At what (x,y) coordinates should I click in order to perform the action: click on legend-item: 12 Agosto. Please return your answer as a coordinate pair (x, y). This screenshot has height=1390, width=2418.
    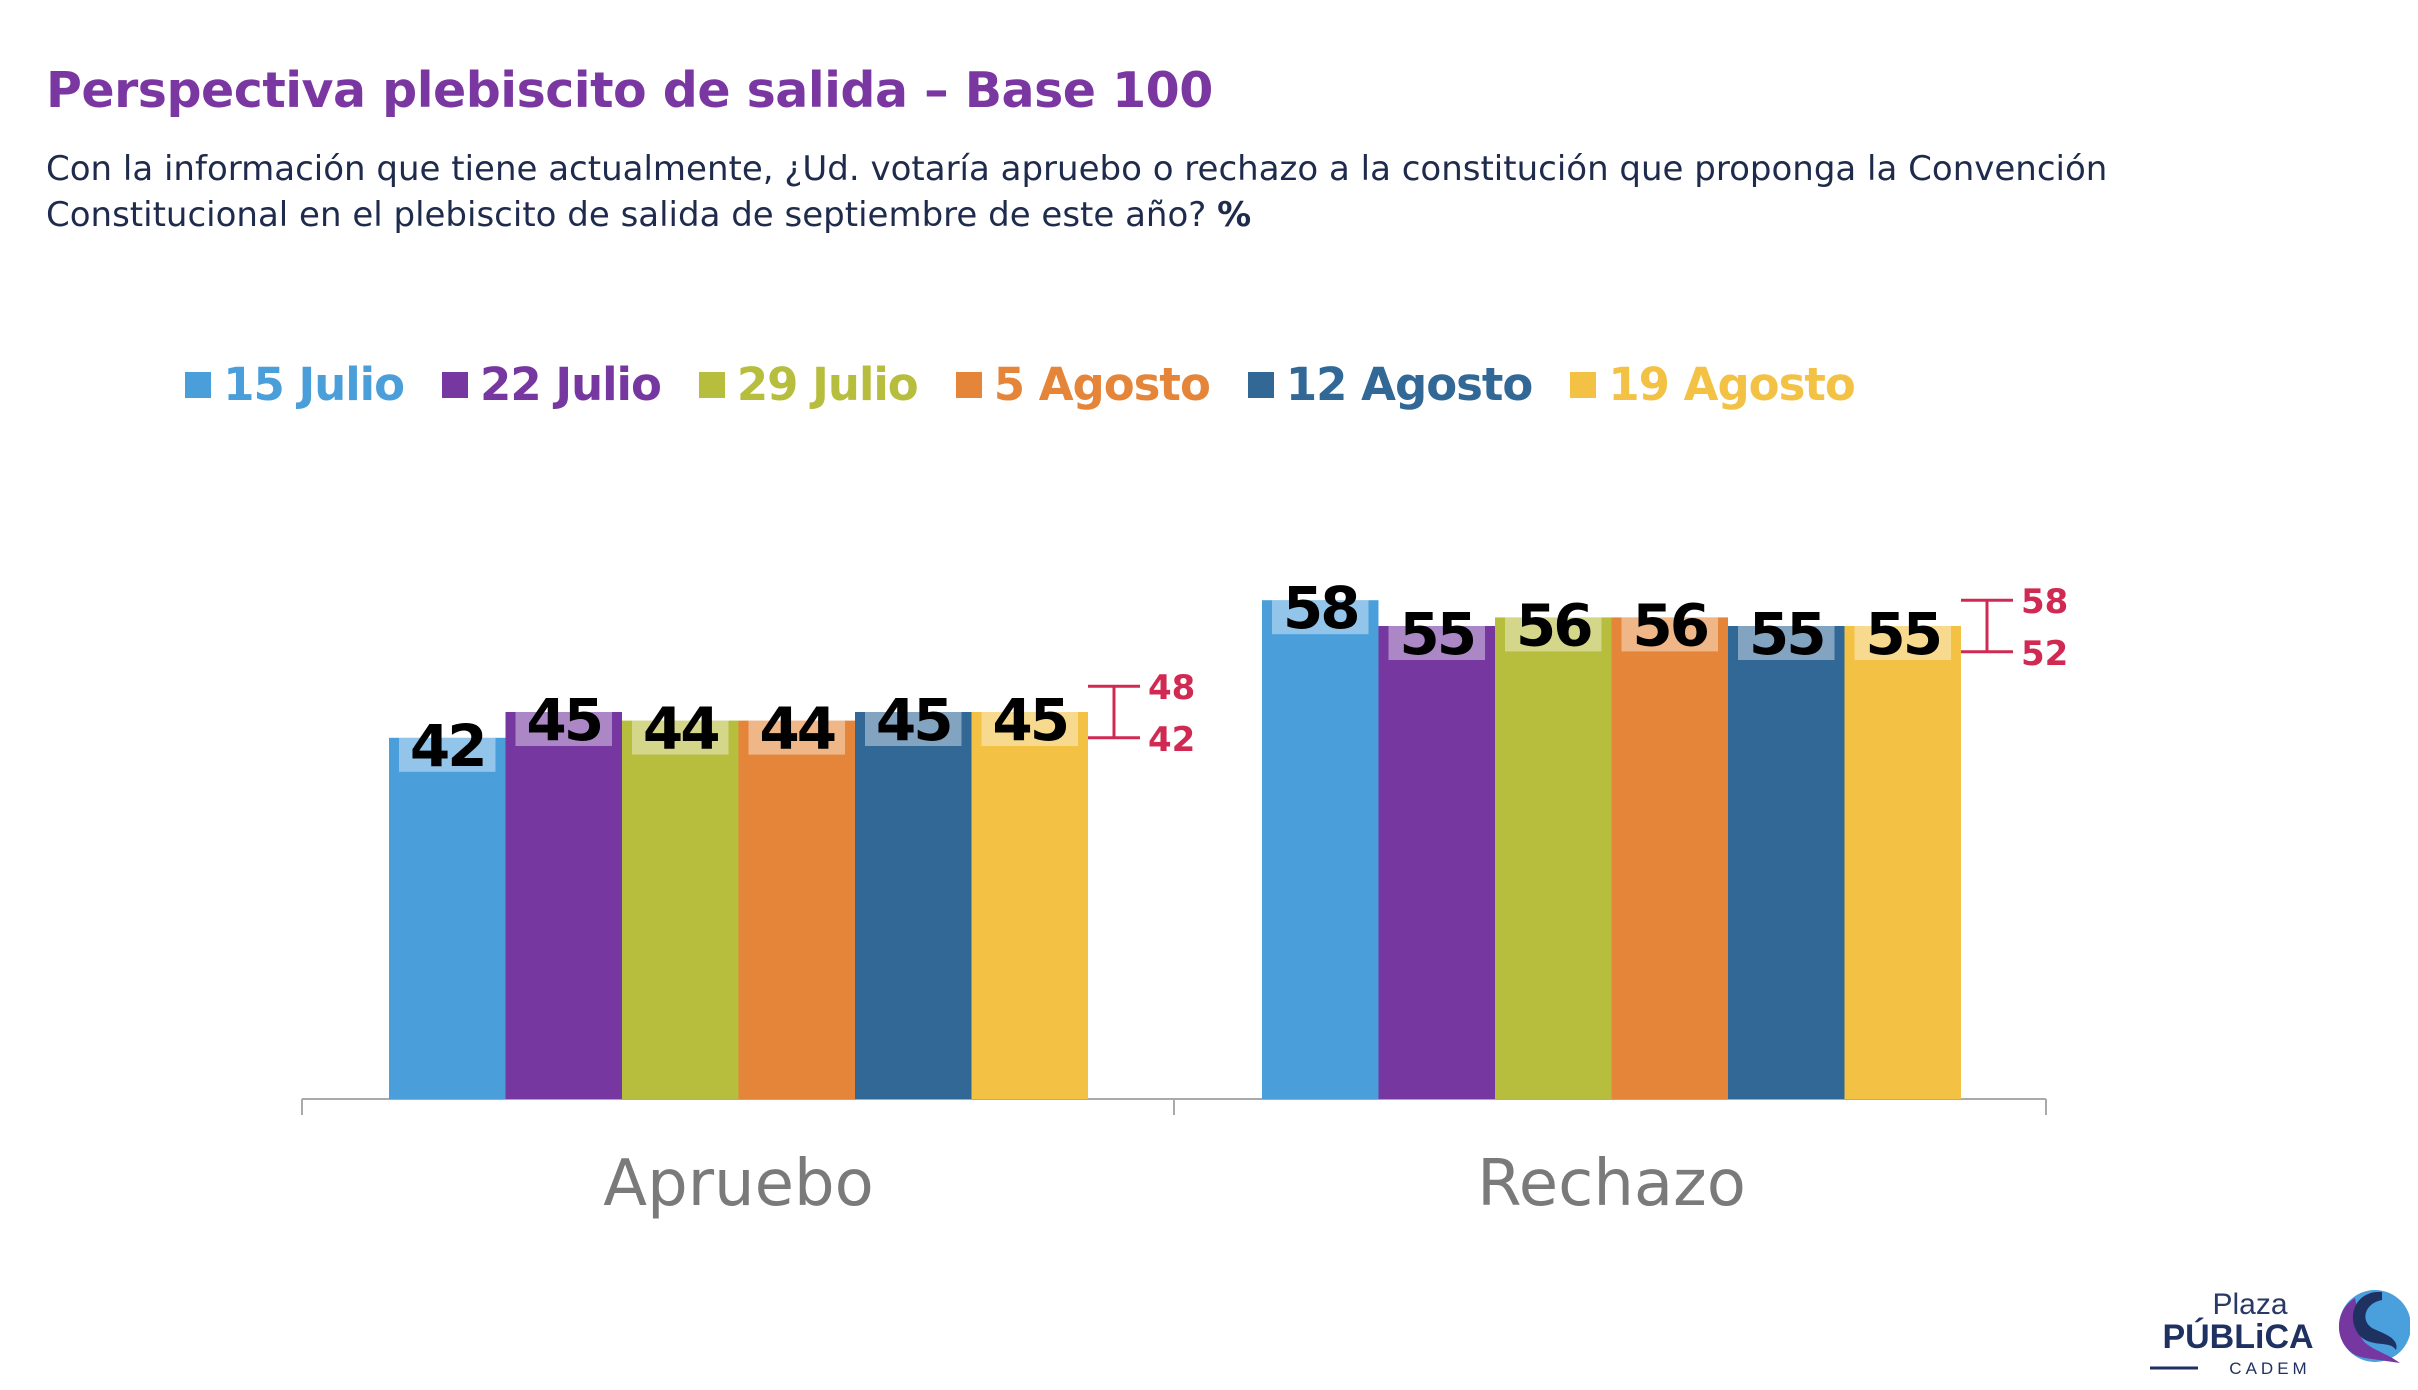
    Looking at the image, I should click on (1390, 384).